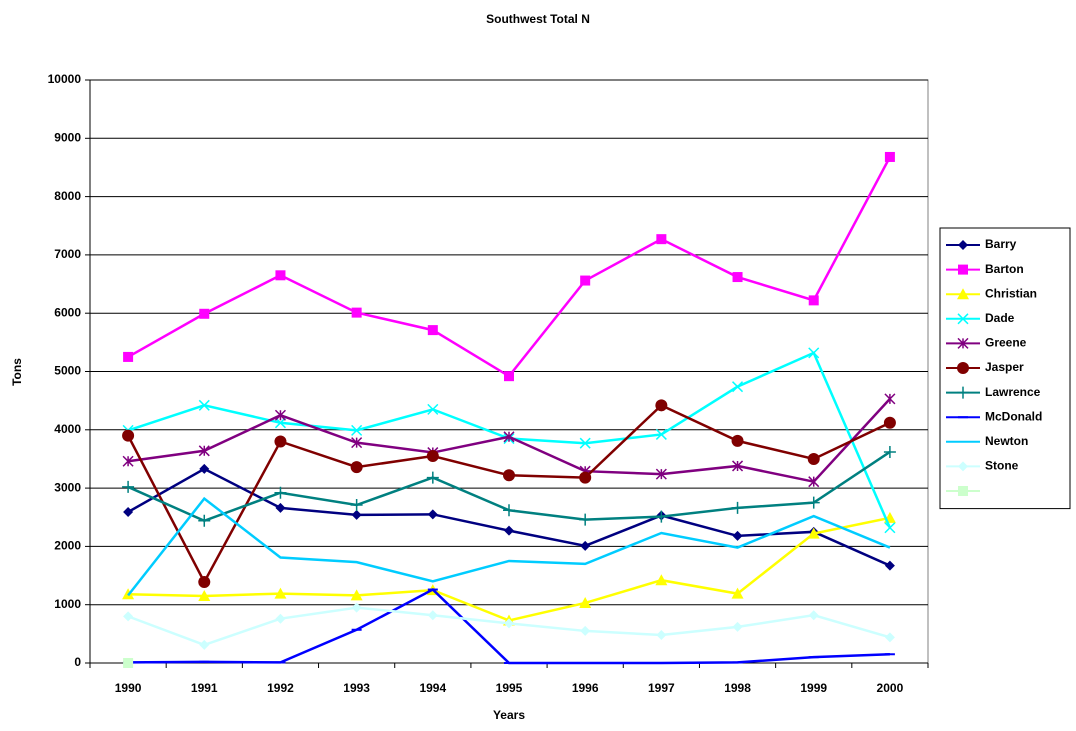 The height and width of the screenshot is (731, 1076). I want to click on x-axis-label: Years, so click(509, 715).